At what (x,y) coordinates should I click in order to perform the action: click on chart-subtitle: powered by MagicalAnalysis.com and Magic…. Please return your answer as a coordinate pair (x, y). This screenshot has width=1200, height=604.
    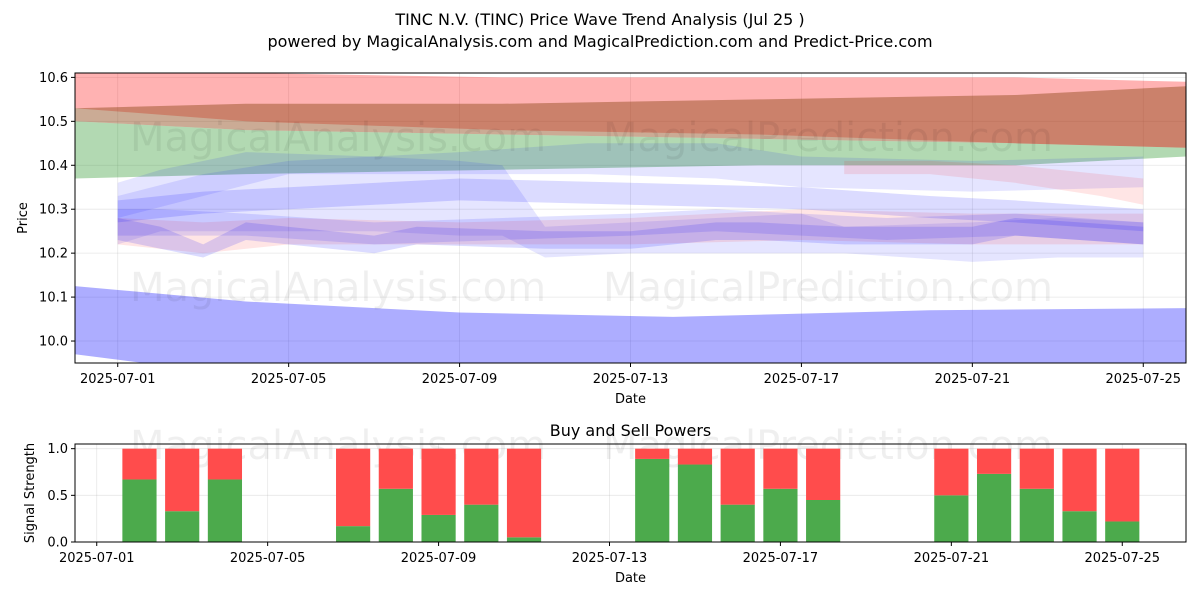
    Looking at the image, I should click on (599, 41).